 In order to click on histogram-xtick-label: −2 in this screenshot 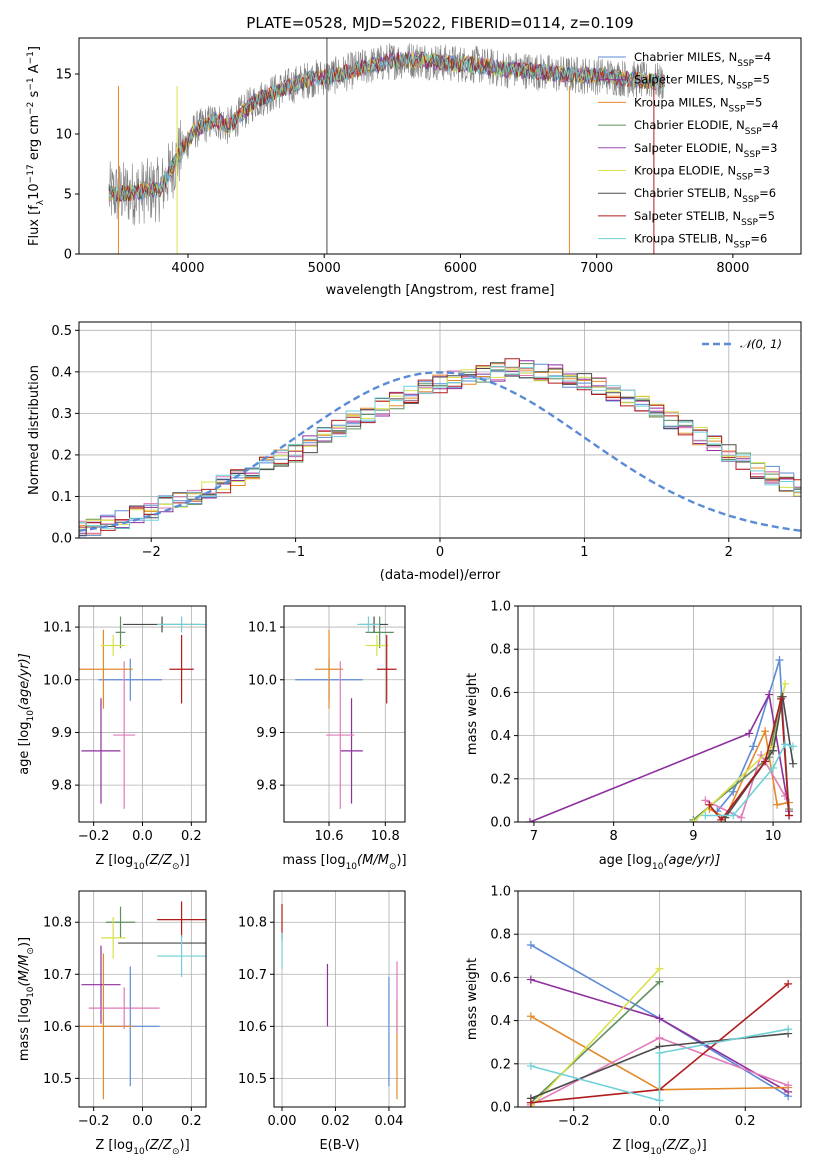, I will do `click(151, 552)`.